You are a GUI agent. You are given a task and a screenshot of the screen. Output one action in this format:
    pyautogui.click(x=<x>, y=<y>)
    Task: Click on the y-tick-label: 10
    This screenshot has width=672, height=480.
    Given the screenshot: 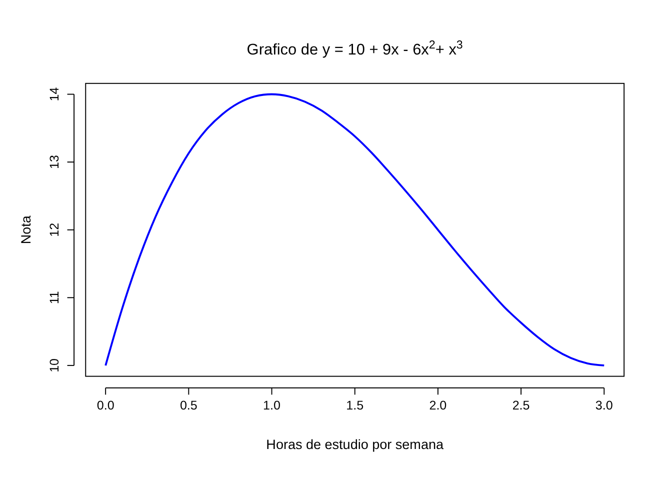 What is the action you would take?
    pyautogui.click(x=55, y=365)
    